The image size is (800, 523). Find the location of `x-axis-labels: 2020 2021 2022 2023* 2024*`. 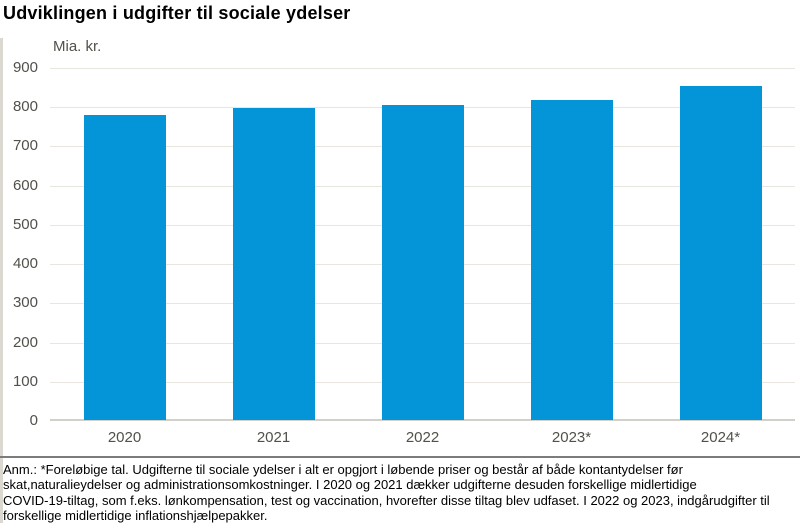

x-axis-labels: 2020 2021 2022 2023* 2024* is located at coordinates (422, 439).